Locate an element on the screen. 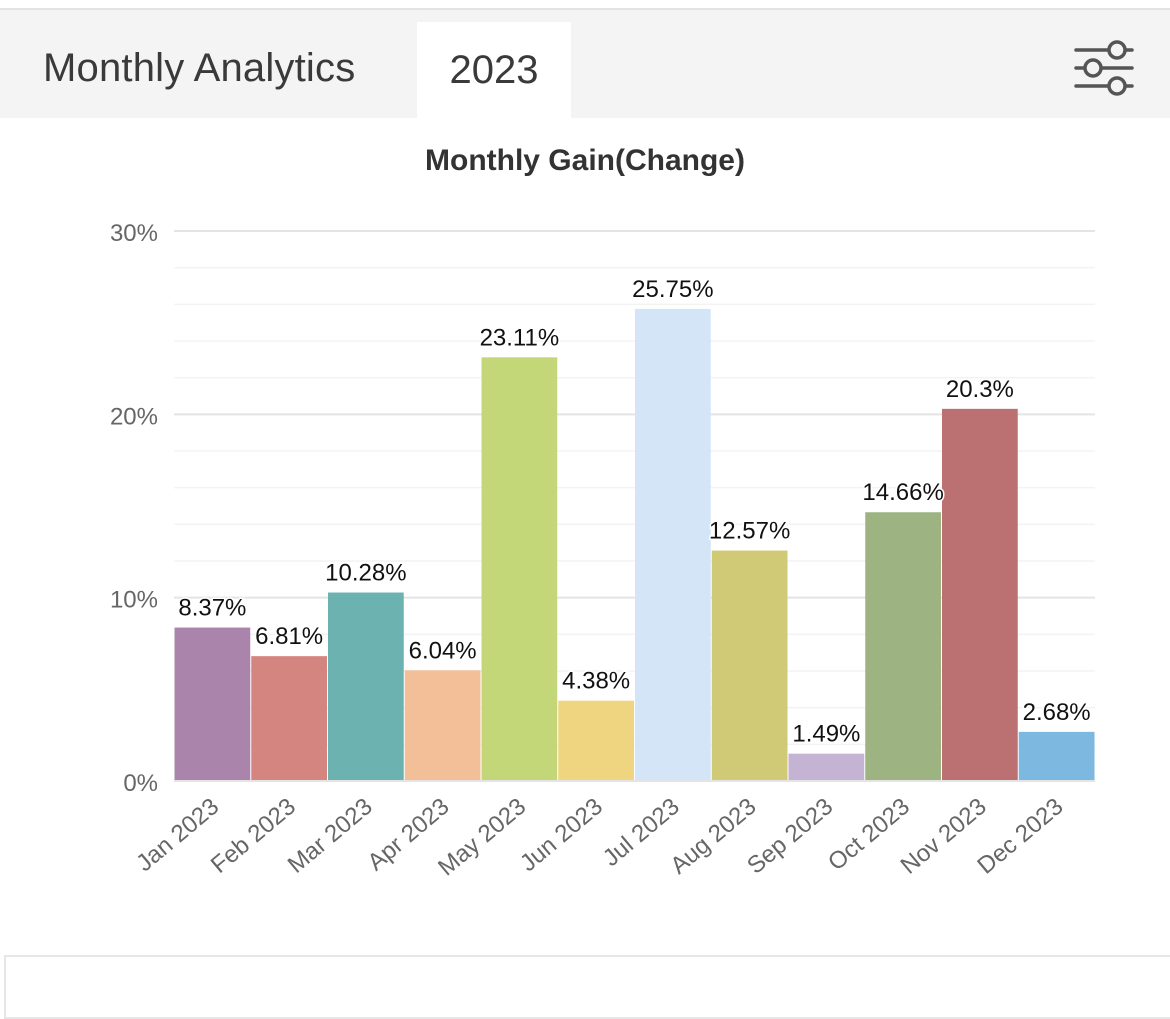 This screenshot has height=1019, width=1170. data-label: 6.81% is located at coordinates (289, 636).